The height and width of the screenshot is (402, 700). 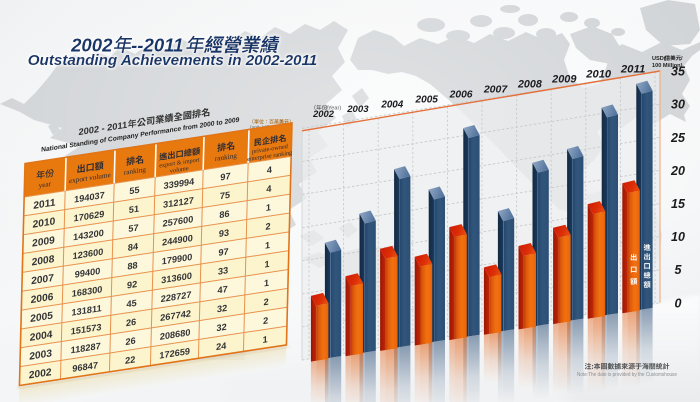 What do you see at coordinates (132, 265) in the screenshot?
I see `svg-text: 88` at bounding box center [132, 265].